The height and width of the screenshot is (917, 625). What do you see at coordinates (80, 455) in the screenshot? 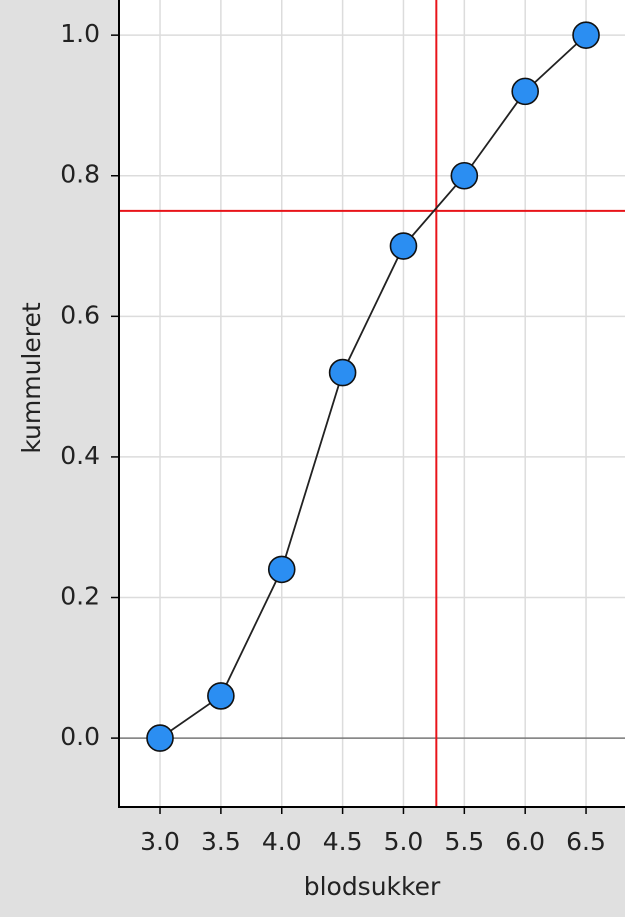
I see `y-tick-label: 0.4` at bounding box center [80, 455].